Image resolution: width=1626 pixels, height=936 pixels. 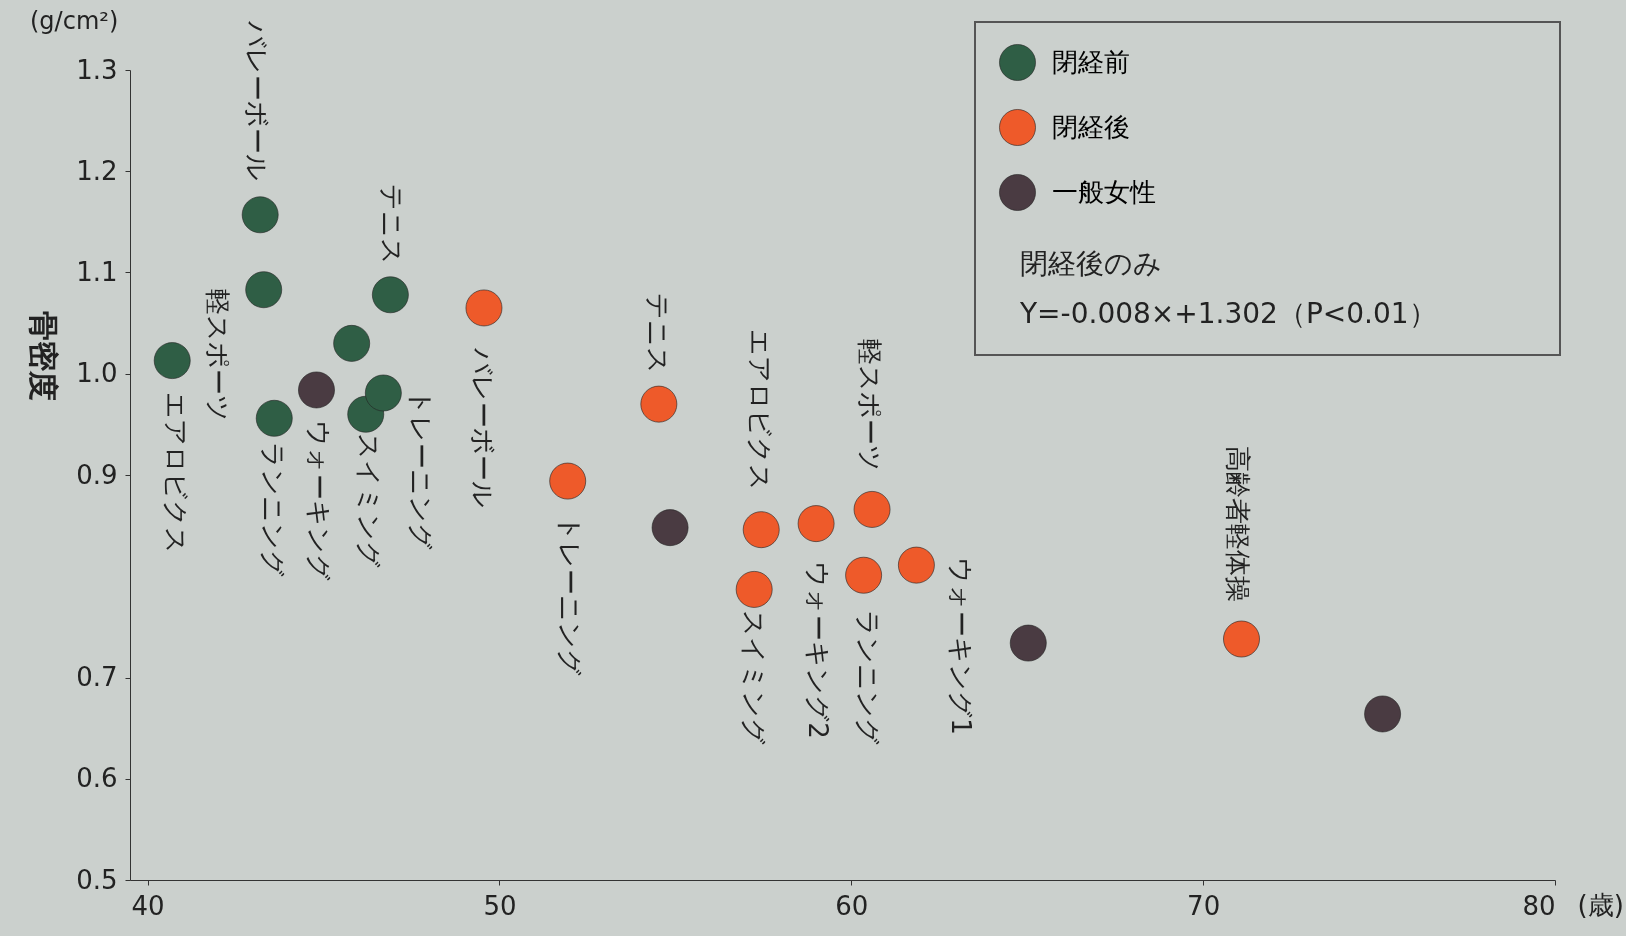 What do you see at coordinates (500, 905) in the screenshot?
I see `x-tick-label: 50` at bounding box center [500, 905].